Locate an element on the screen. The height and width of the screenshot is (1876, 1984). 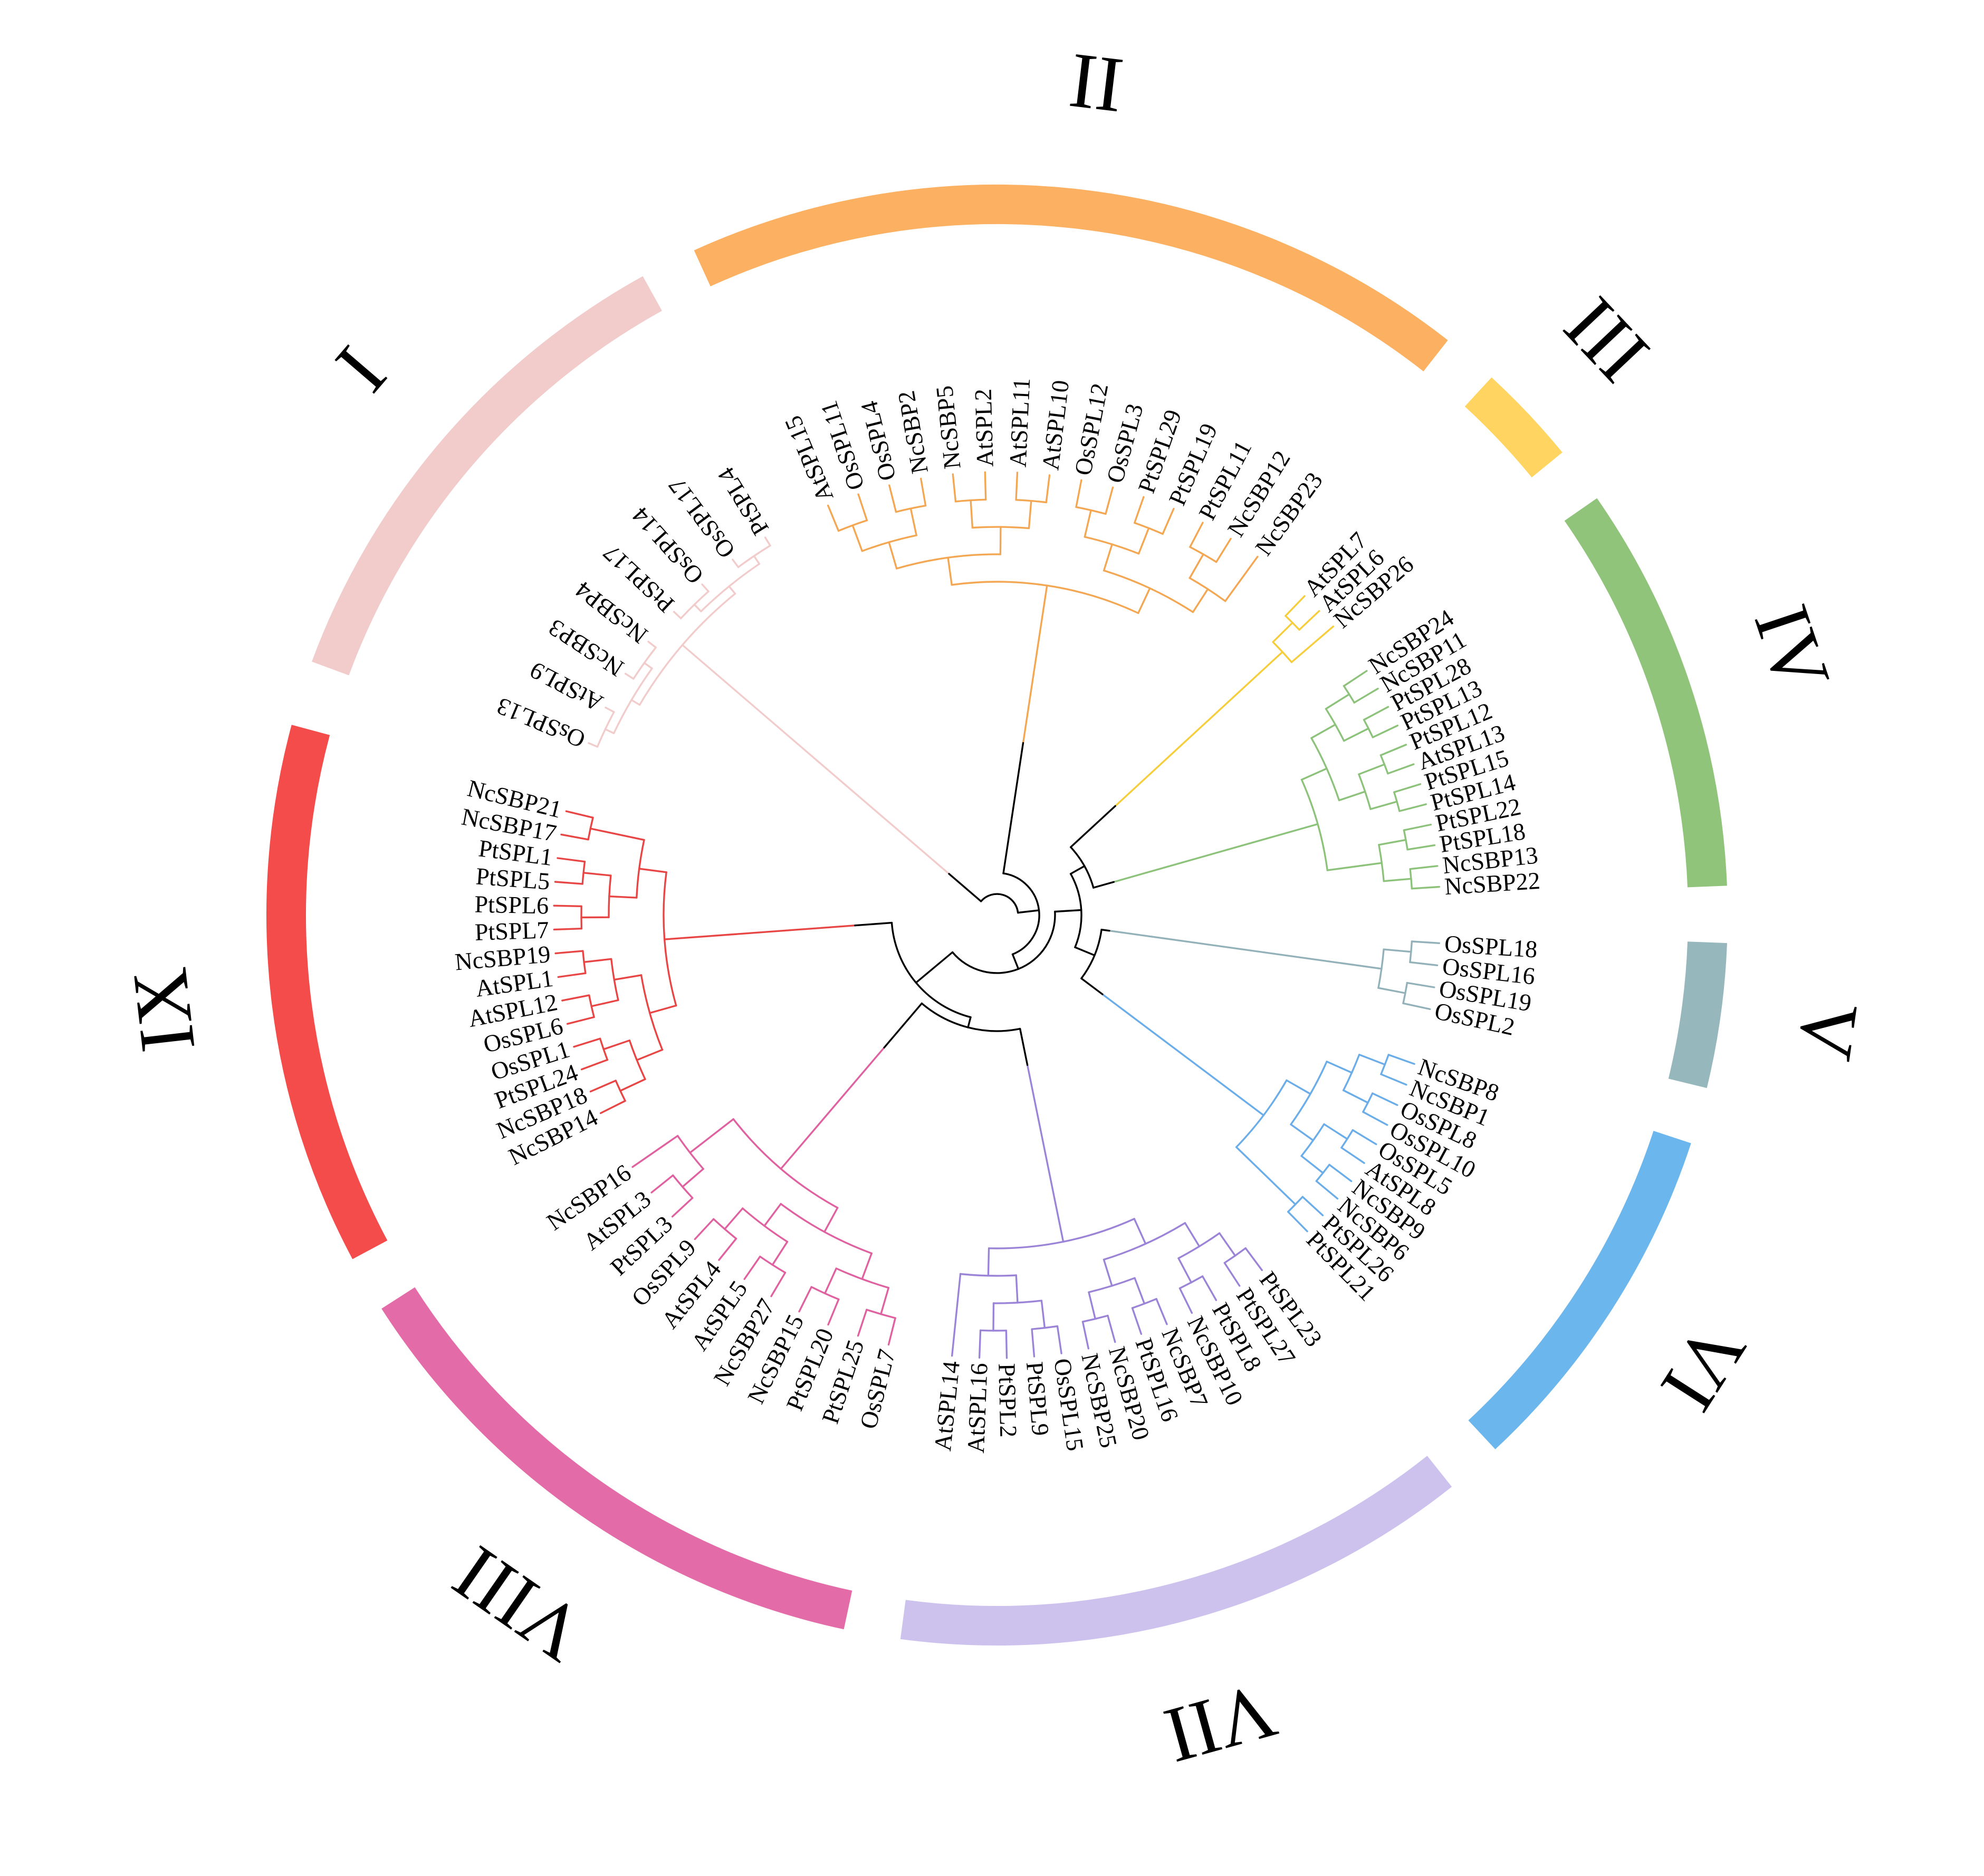
leaf-label-ncsbp22: NcSBP22 is located at coordinates (1493, 883).